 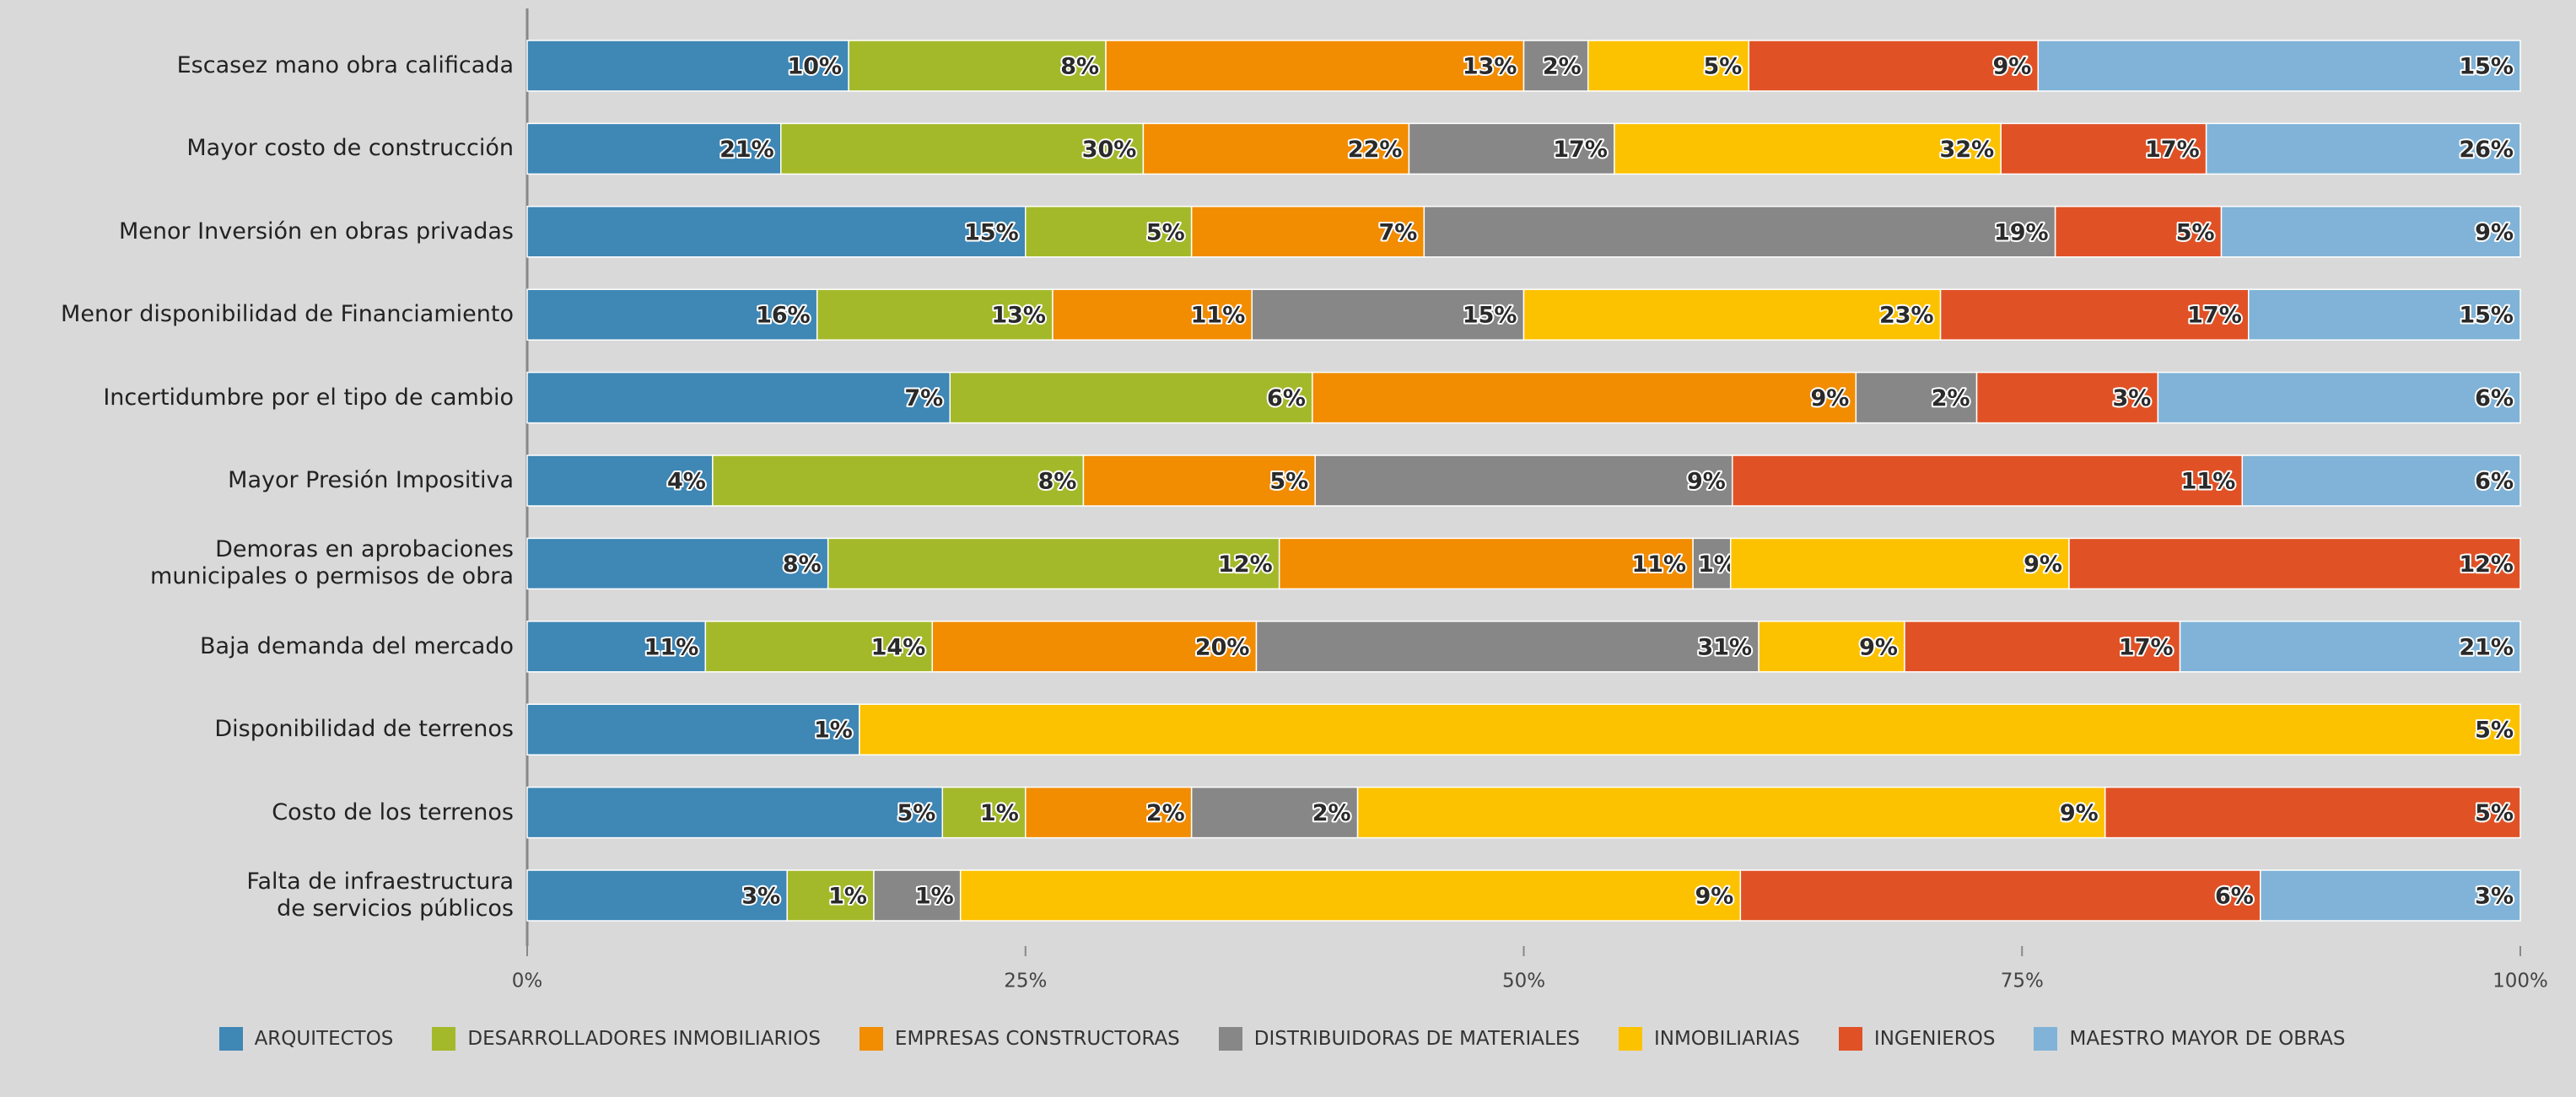 I want to click on data-label: 22%, so click(x=1375, y=150).